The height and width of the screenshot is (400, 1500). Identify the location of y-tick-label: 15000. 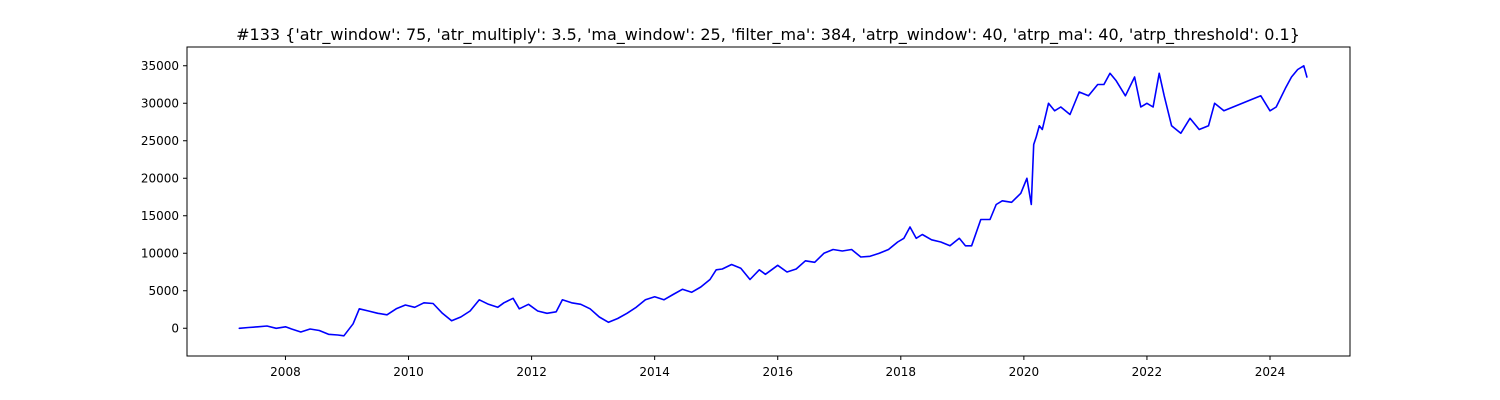
(160, 216).